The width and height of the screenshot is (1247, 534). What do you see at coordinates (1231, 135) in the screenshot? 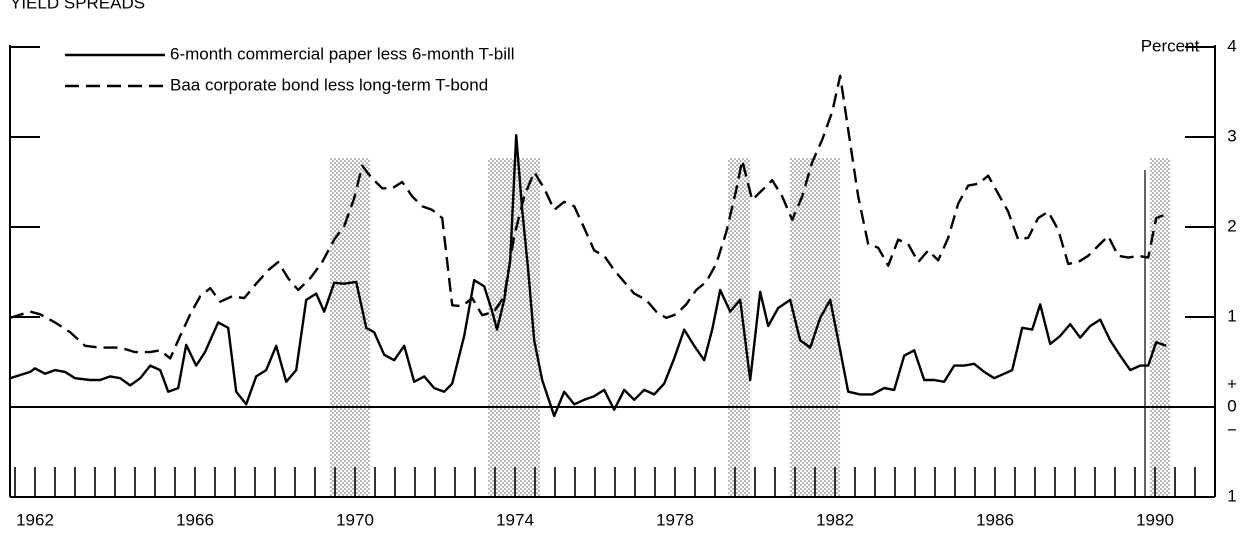
I see `y-tick-label: 3` at bounding box center [1231, 135].